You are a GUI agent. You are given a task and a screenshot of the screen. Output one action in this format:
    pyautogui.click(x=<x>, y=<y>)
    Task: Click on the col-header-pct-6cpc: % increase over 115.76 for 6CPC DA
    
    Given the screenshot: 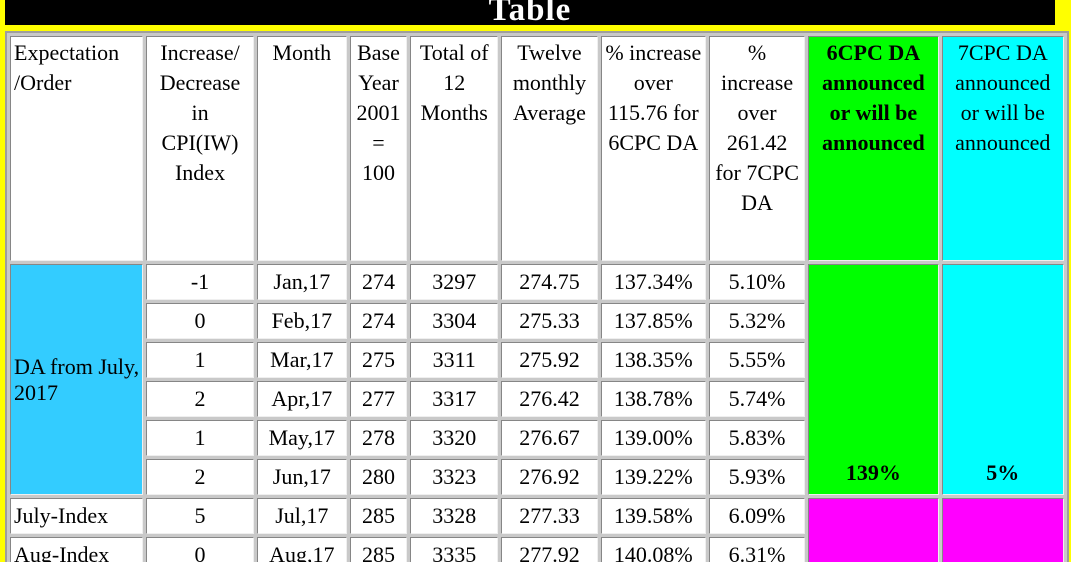 What is the action you would take?
    pyautogui.click(x=653, y=148)
    